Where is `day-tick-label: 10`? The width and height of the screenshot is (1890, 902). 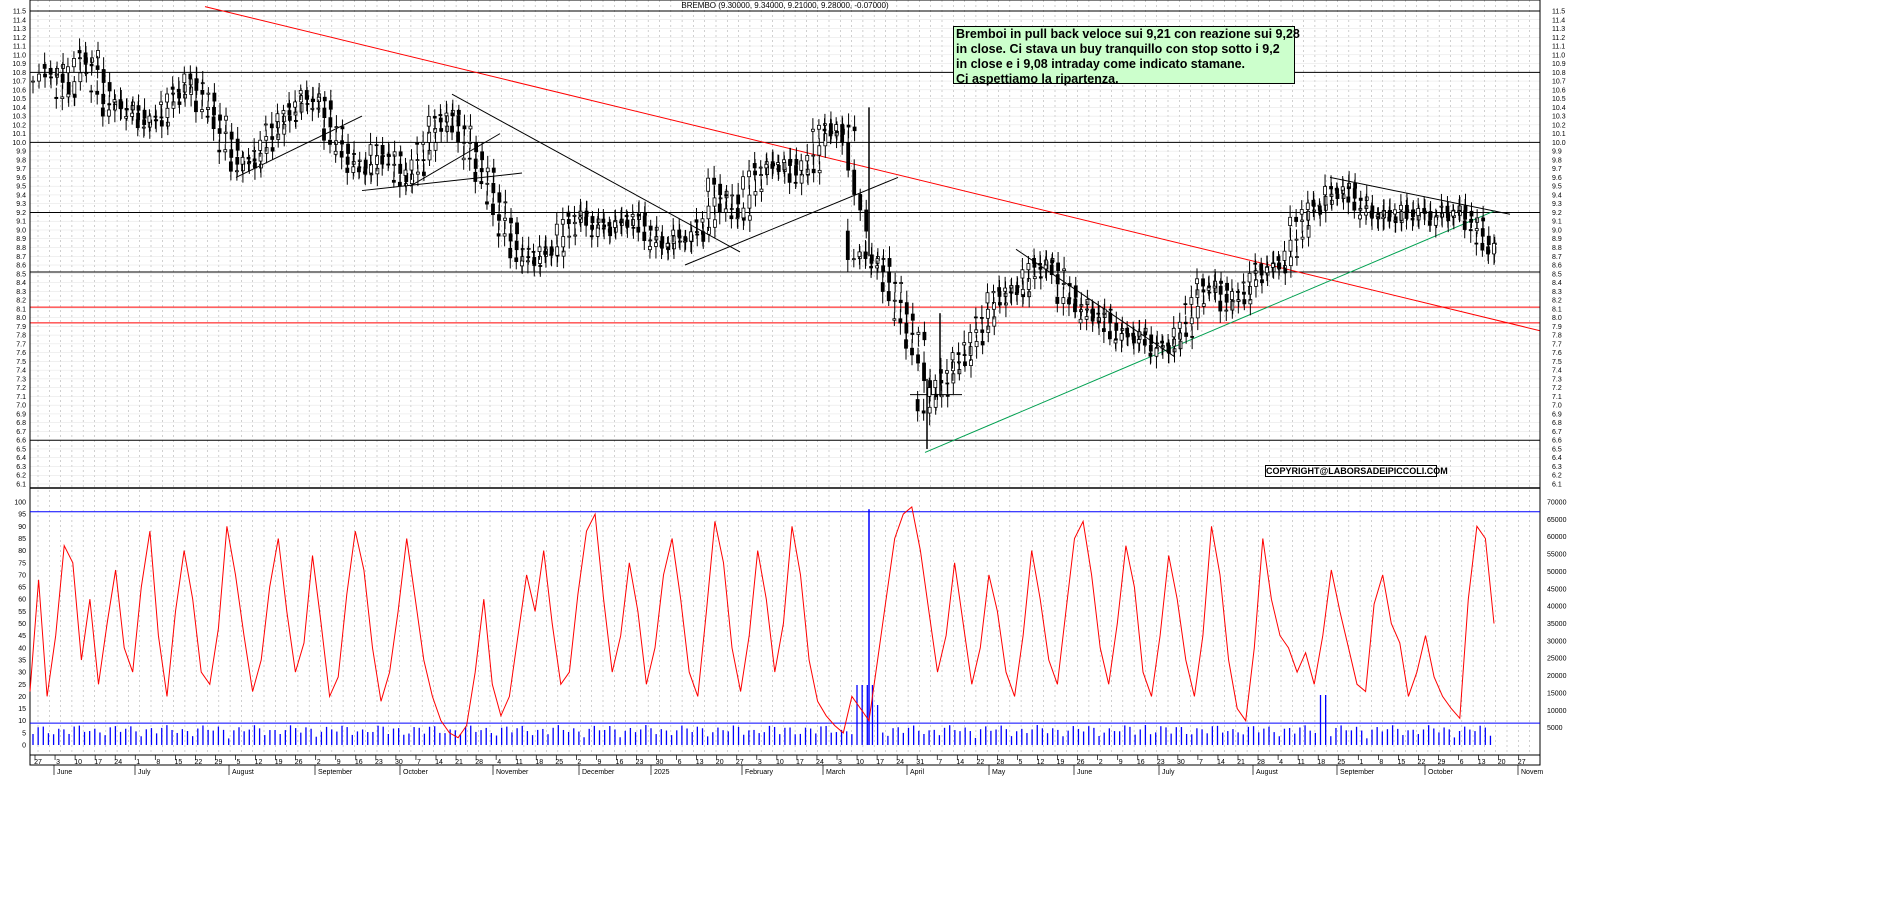
day-tick-label: 10 is located at coordinates (780, 762).